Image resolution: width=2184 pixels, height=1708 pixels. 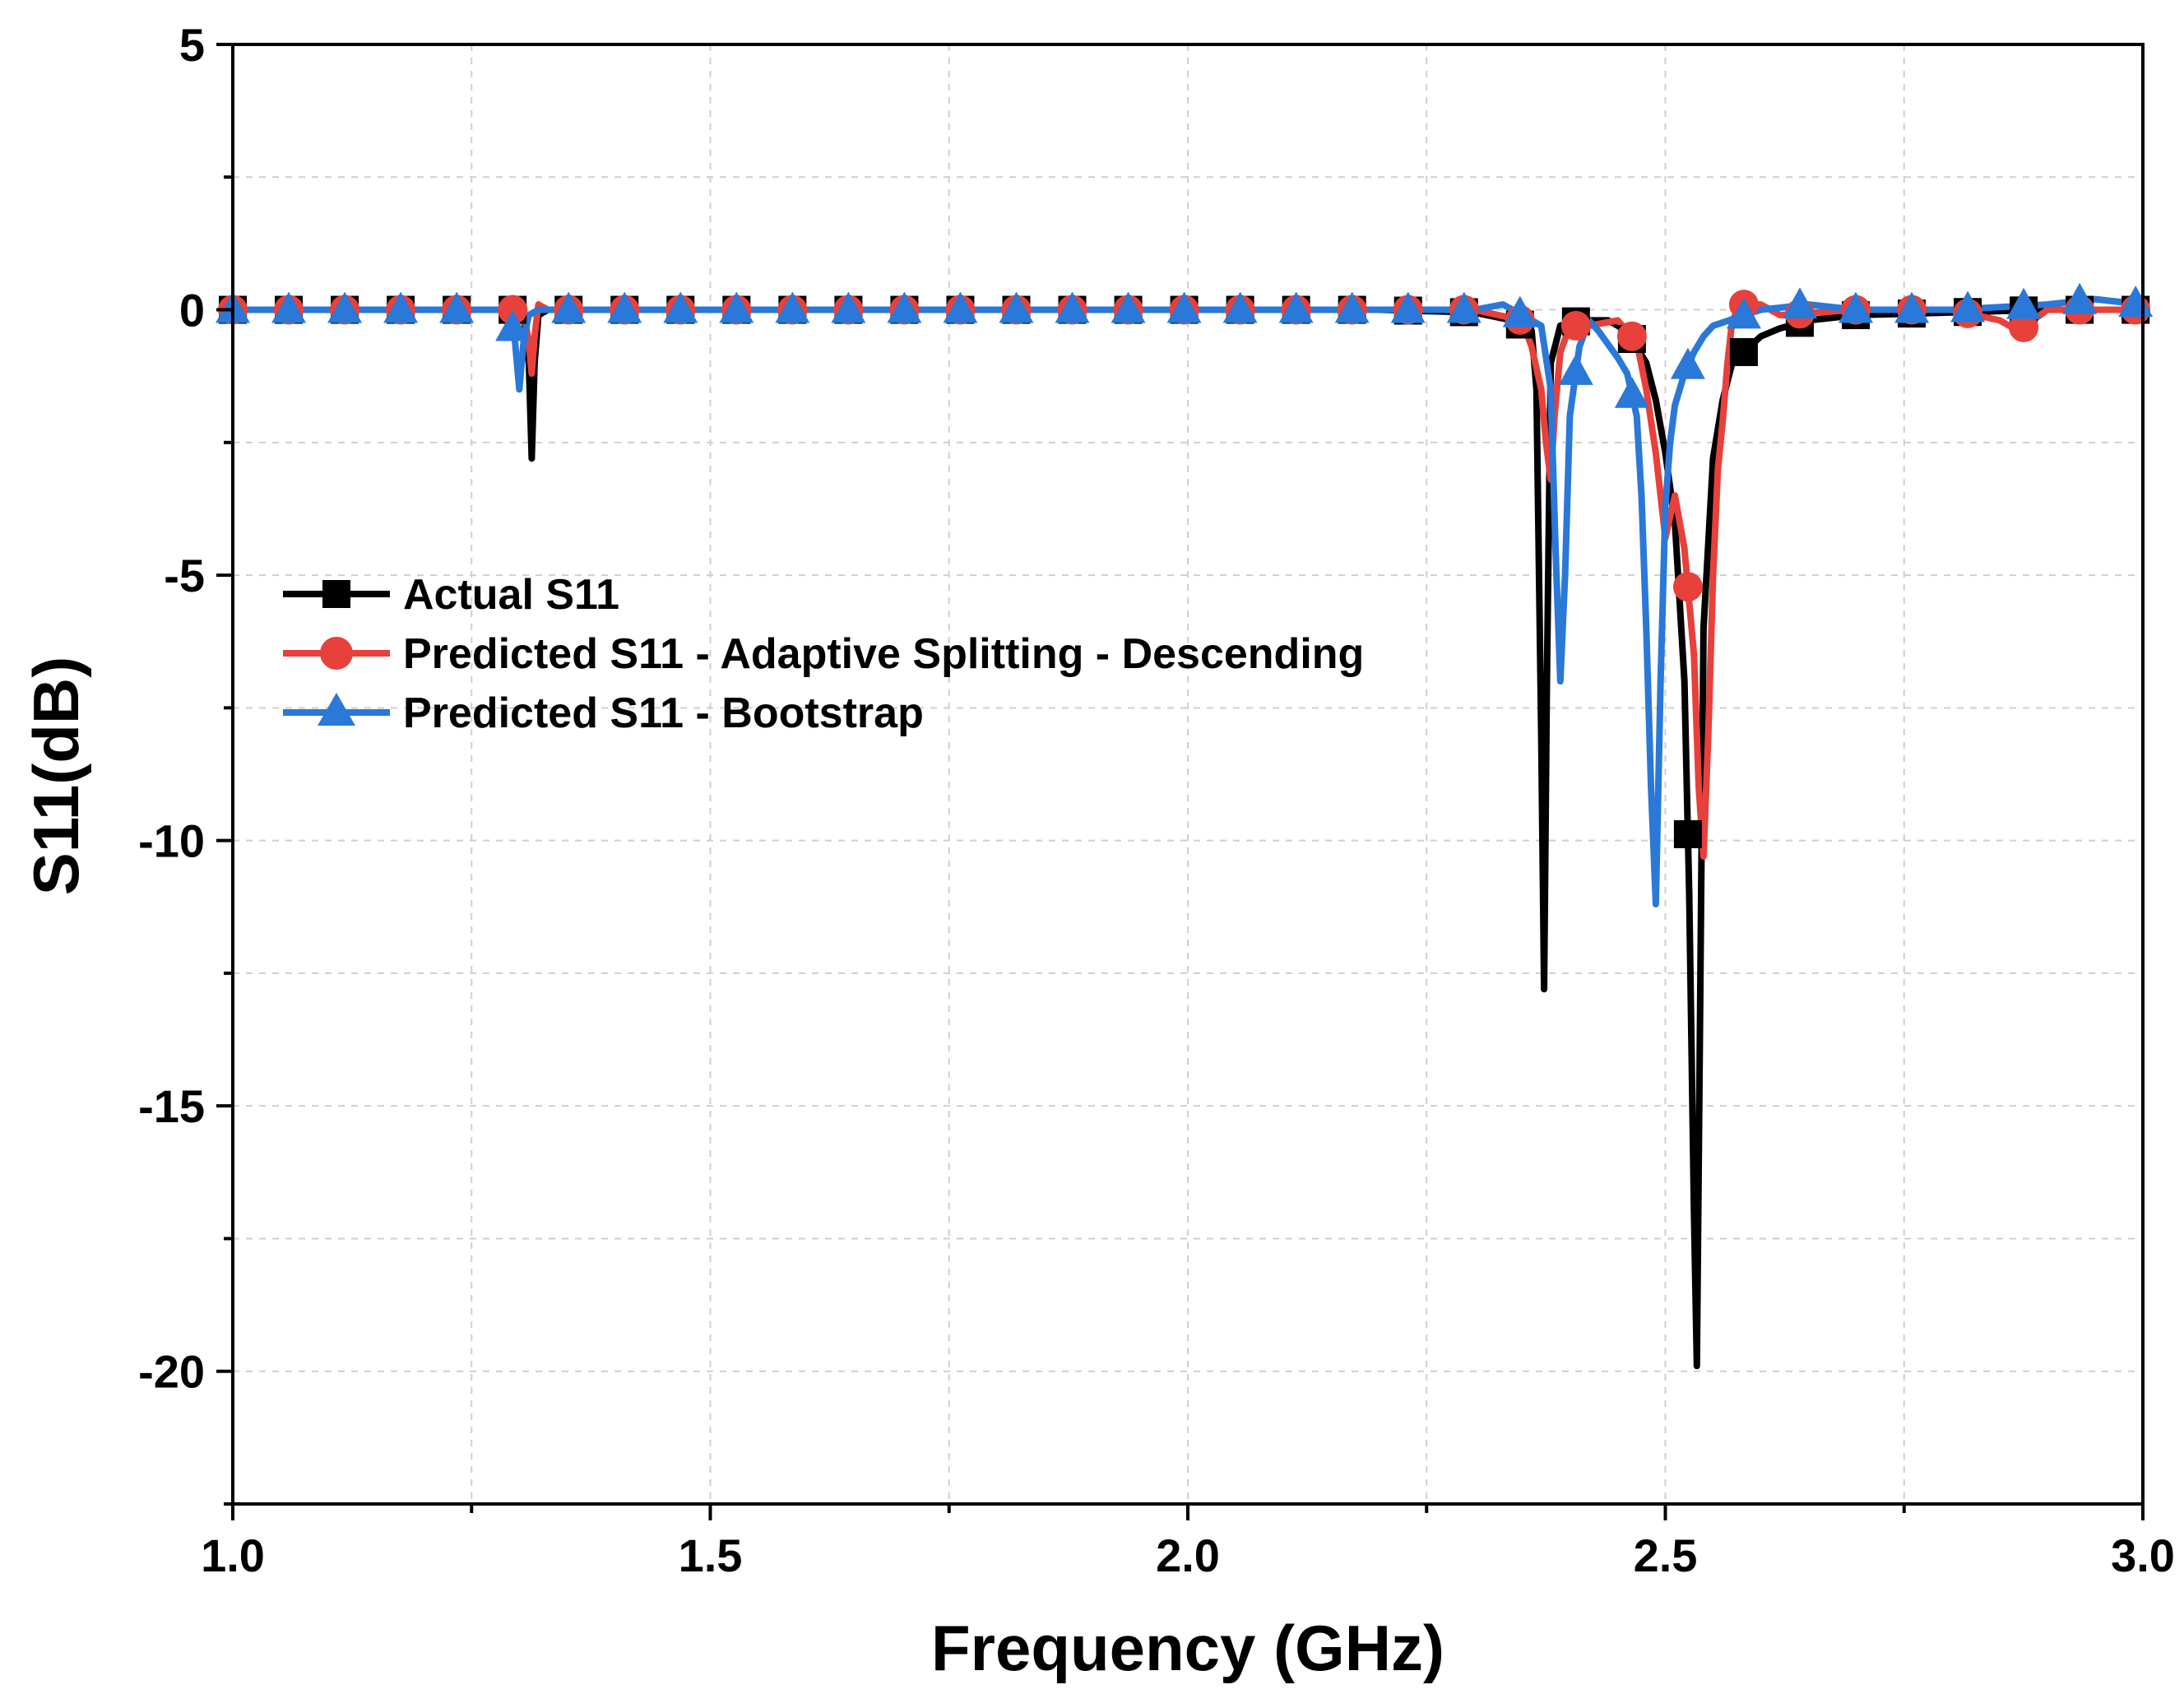 I want to click on y-tick-label: -5, so click(x=184, y=575).